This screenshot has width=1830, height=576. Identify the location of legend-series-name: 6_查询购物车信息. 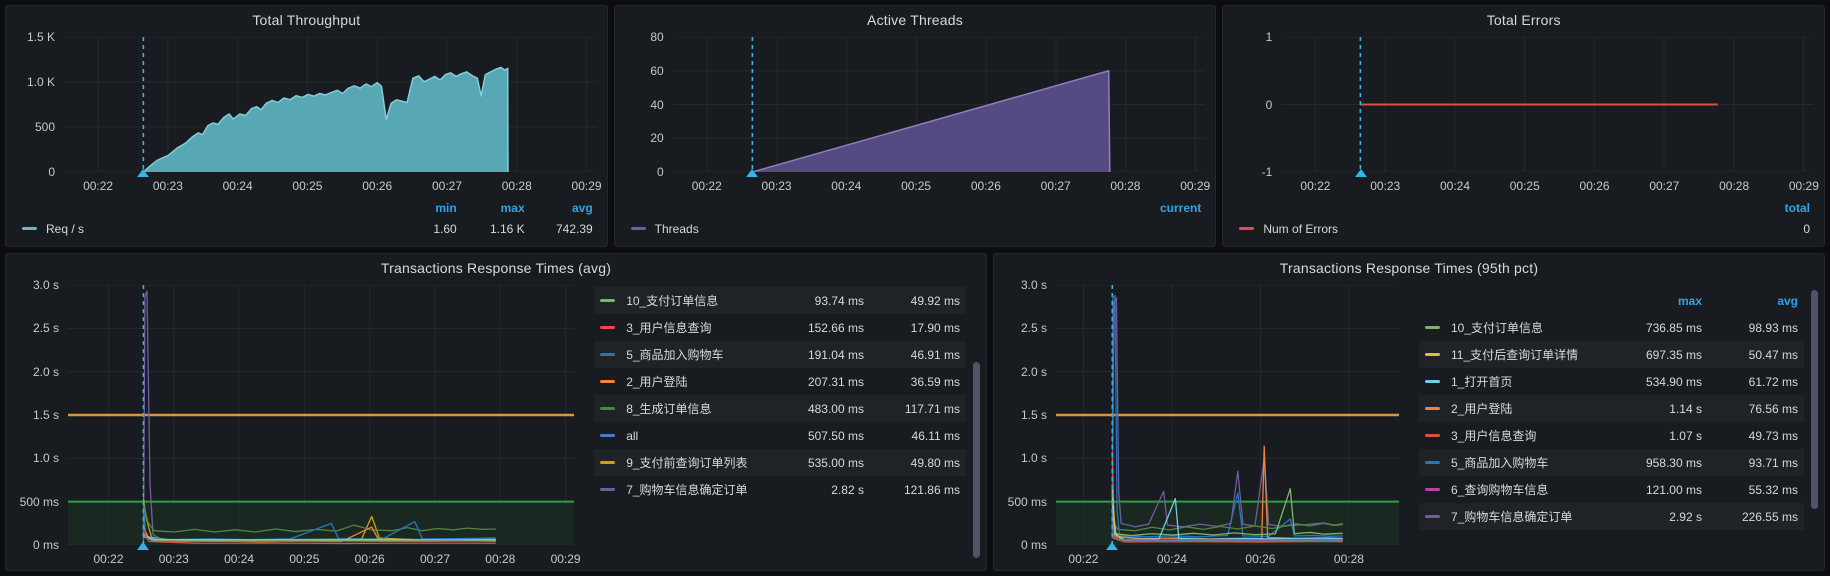
(1500, 490).